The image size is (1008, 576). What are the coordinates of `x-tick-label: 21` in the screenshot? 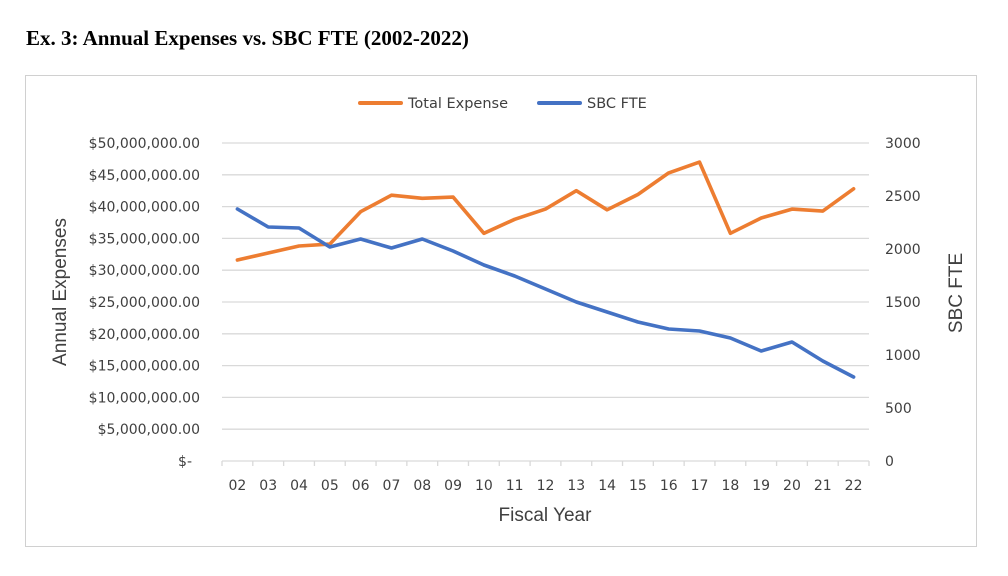 It's located at (823, 486).